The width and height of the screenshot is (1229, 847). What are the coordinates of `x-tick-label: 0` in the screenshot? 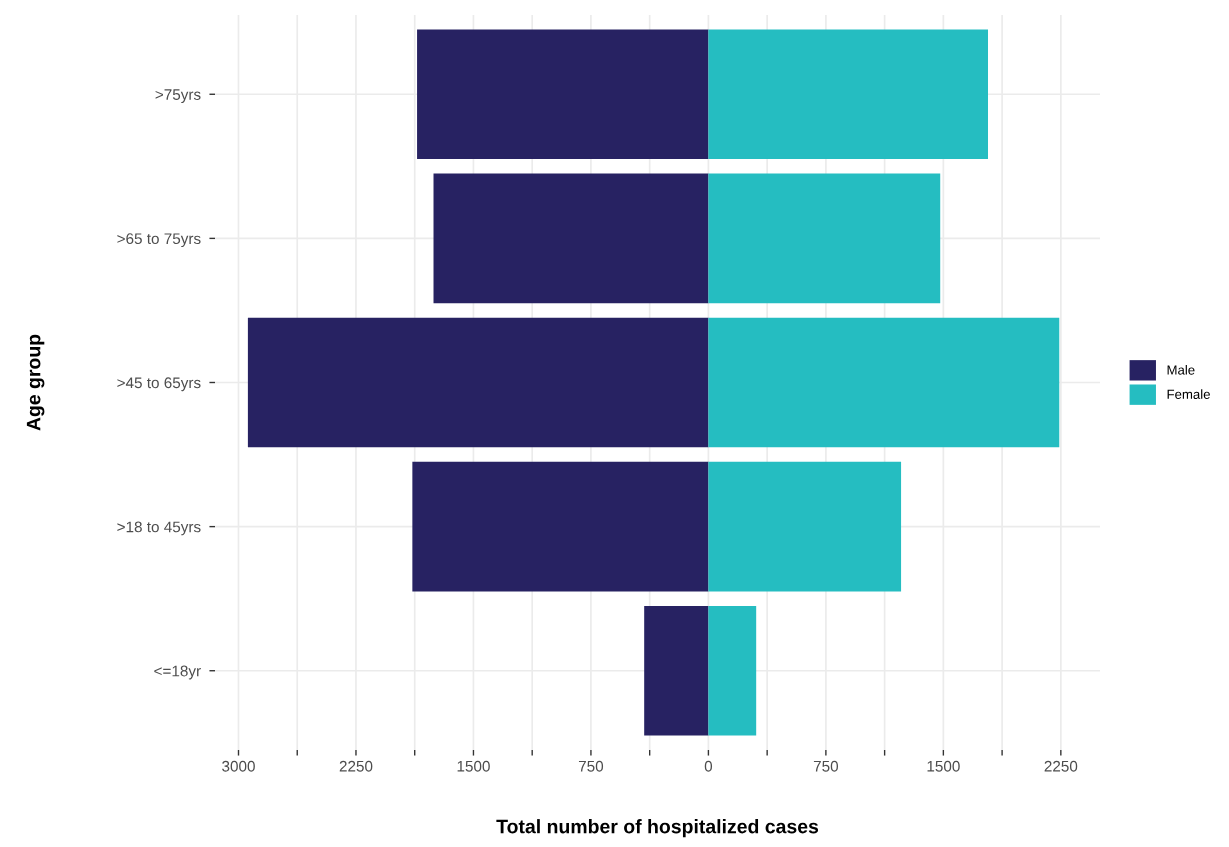 It's located at (708, 766).